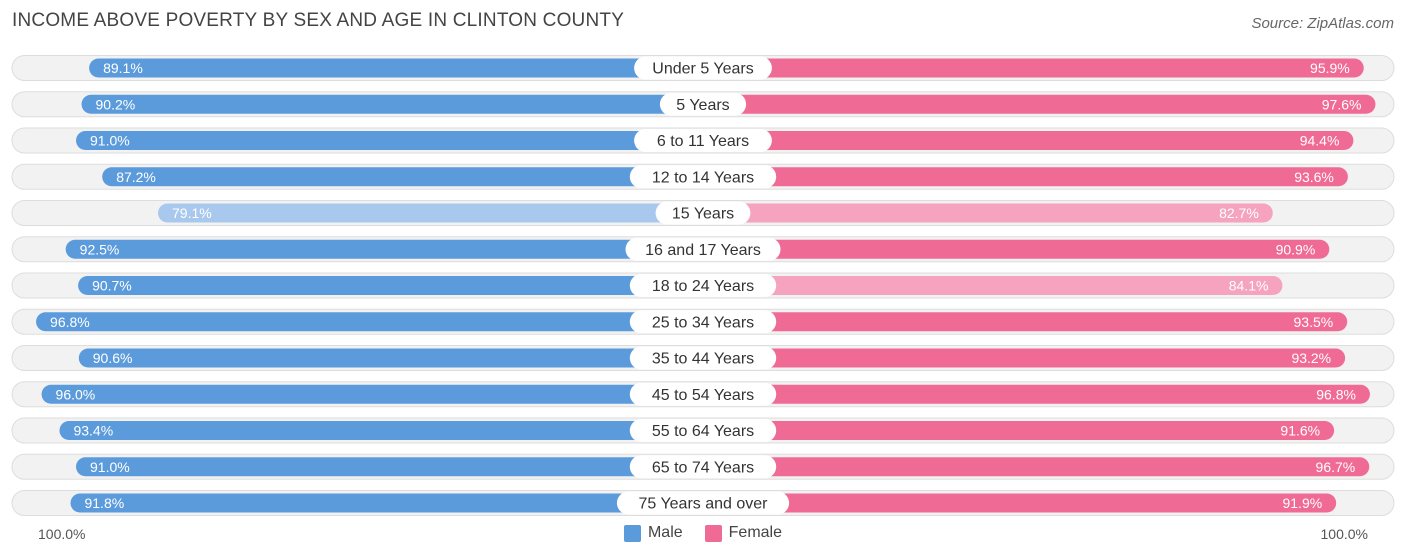  What do you see at coordinates (1336, 467) in the screenshot?
I see `female-value-label: 96.7%` at bounding box center [1336, 467].